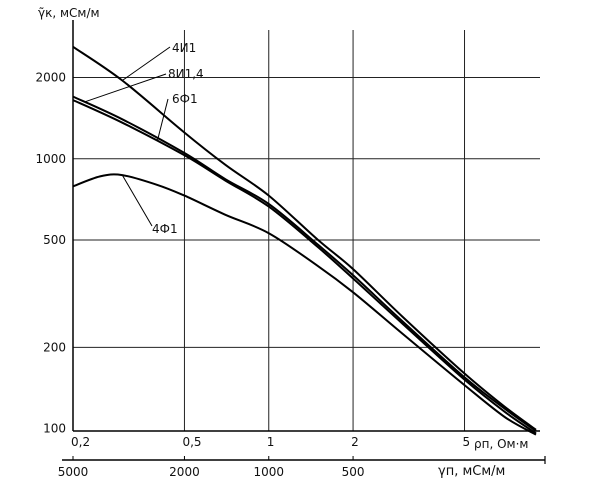  What do you see at coordinates (50, 159) in the screenshot?
I see `y-tick-label: 1000` at bounding box center [50, 159].